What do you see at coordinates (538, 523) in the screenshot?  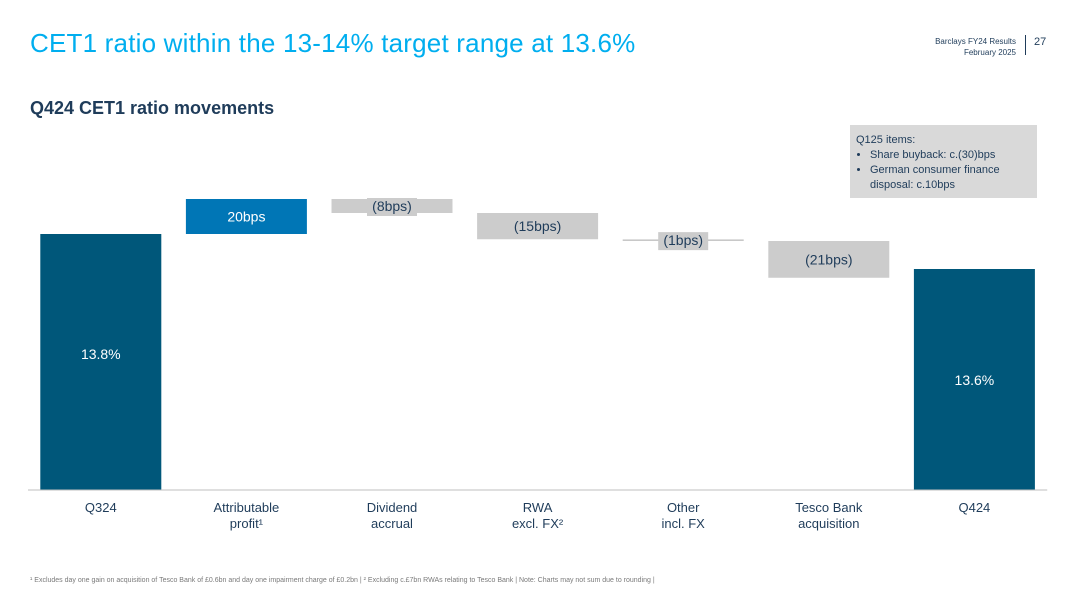 I see `category-label-3-line2: excl. FX²` at bounding box center [538, 523].